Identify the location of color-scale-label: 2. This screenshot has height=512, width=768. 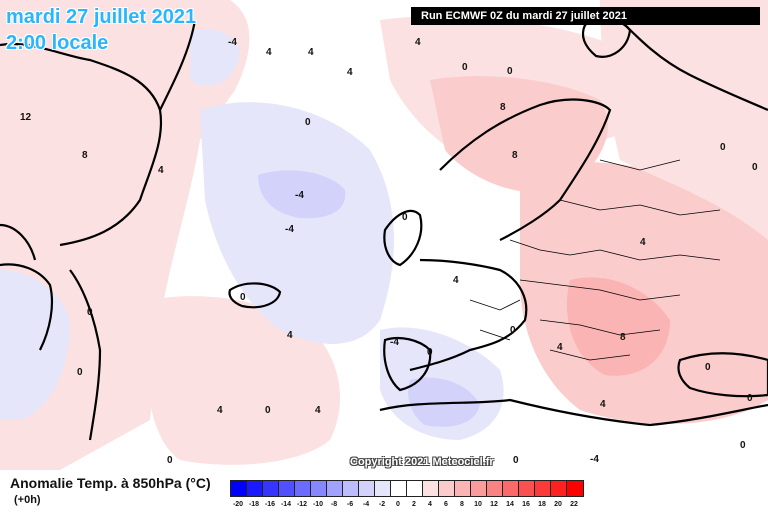
(414, 504).